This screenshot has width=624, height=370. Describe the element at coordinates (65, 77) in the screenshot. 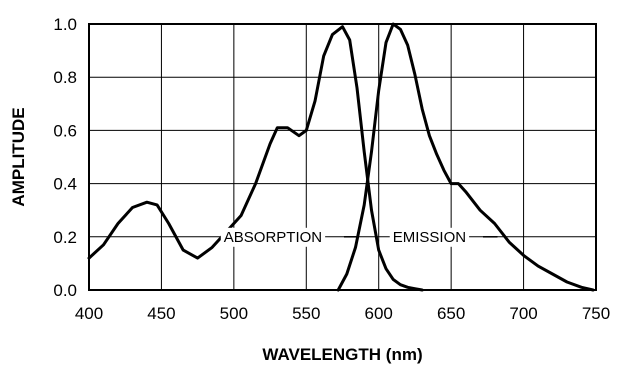

I see `y-tick-label: 0.8` at that location.